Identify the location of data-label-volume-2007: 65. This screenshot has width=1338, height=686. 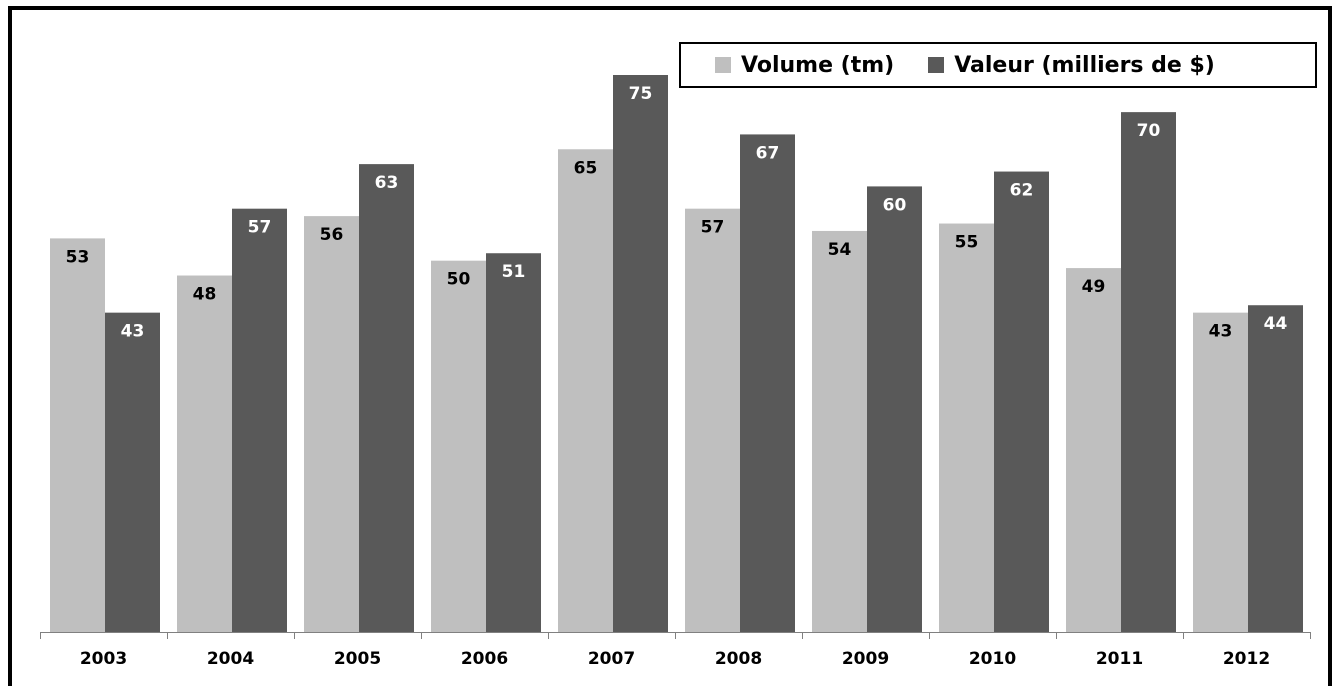
(586, 168).